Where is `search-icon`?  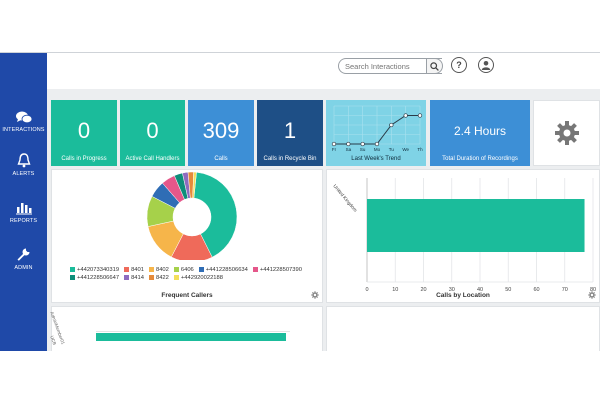 search-icon is located at coordinates (434, 66).